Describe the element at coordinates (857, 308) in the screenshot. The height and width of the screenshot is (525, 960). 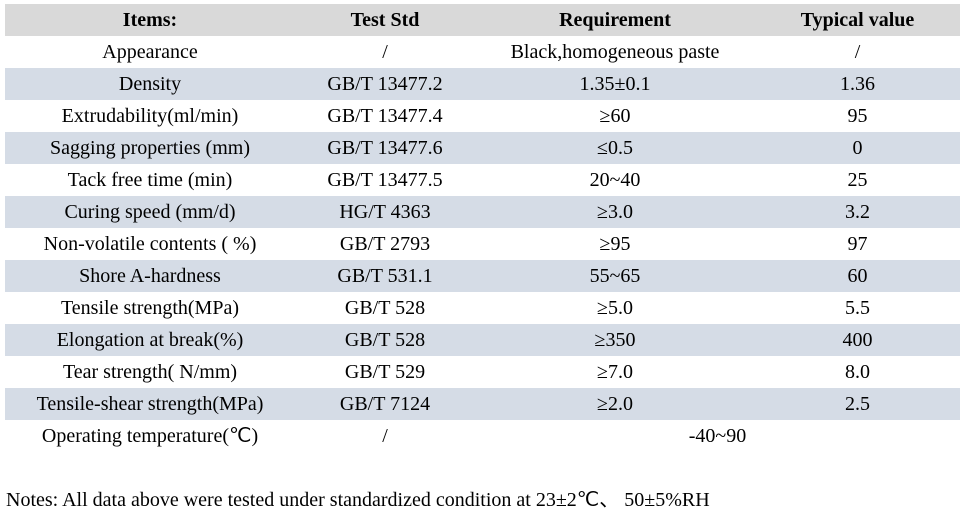
I see `typical-value-cell: 5.5` at that location.